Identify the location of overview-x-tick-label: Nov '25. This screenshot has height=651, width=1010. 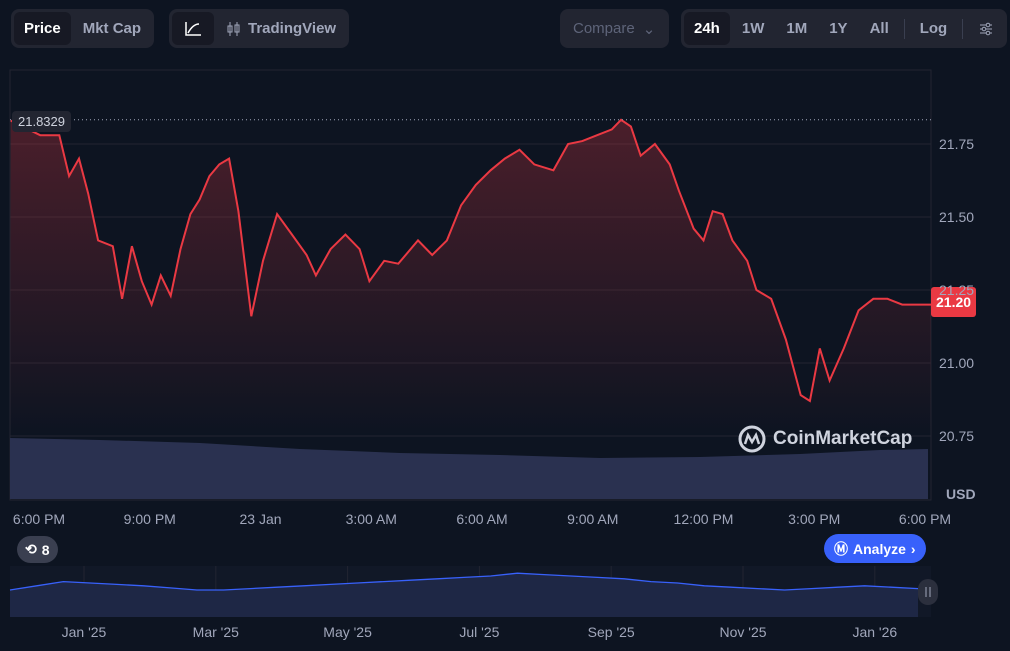
(743, 632).